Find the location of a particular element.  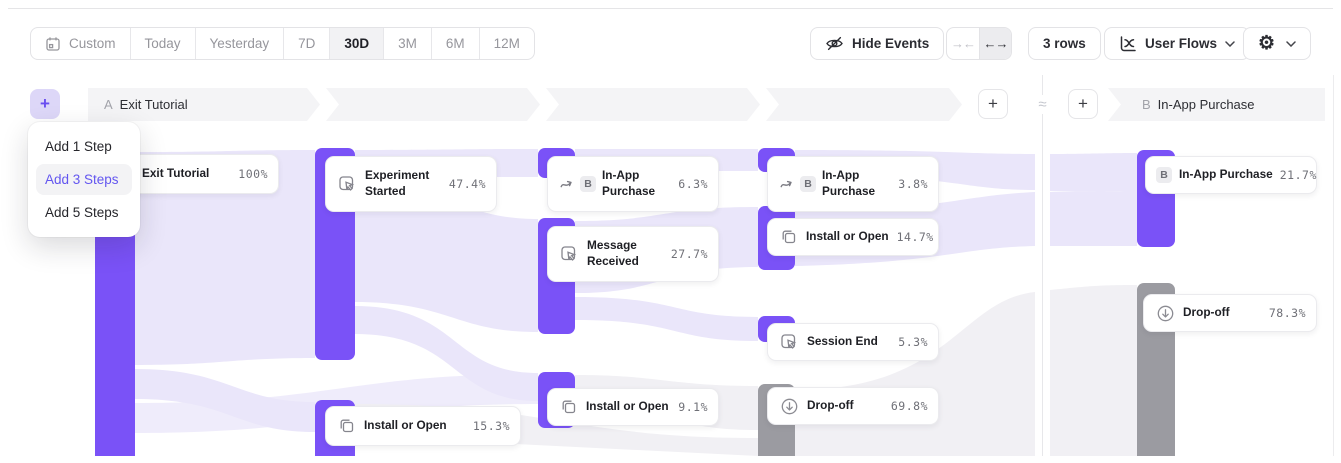

node-value: 27.7% is located at coordinates (689, 254).